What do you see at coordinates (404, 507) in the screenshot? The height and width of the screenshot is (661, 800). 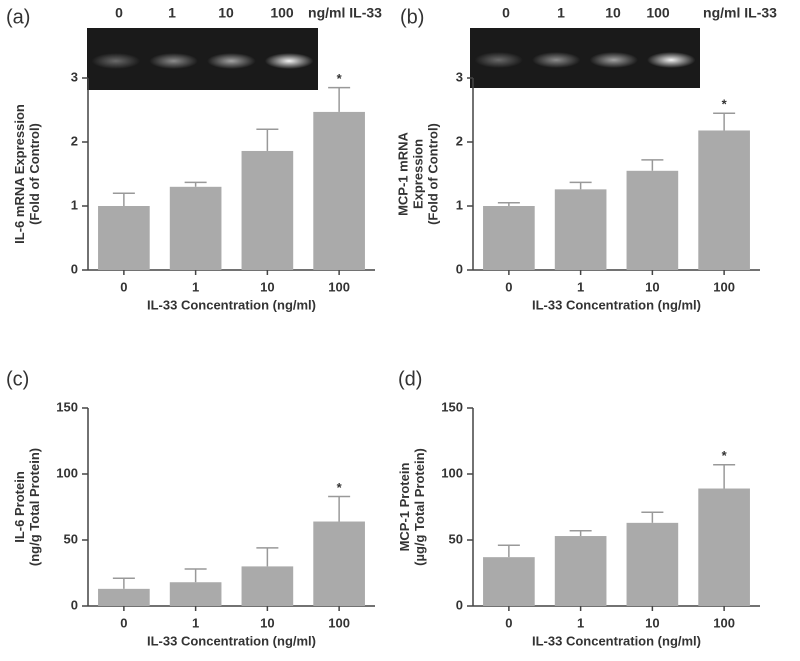 I see `y-axis-label: MCP-1 Protein` at bounding box center [404, 507].